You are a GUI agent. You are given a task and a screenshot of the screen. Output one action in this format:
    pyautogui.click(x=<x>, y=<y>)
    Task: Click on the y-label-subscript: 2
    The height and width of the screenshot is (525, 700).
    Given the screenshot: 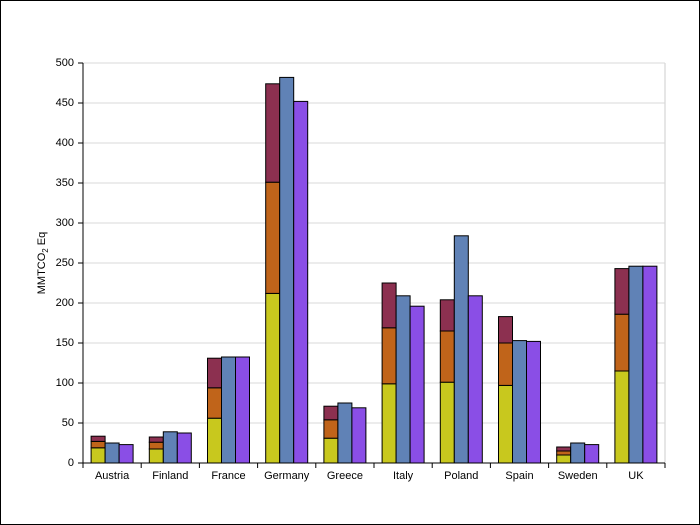 What is the action you would take?
    pyautogui.click(x=45, y=250)
    